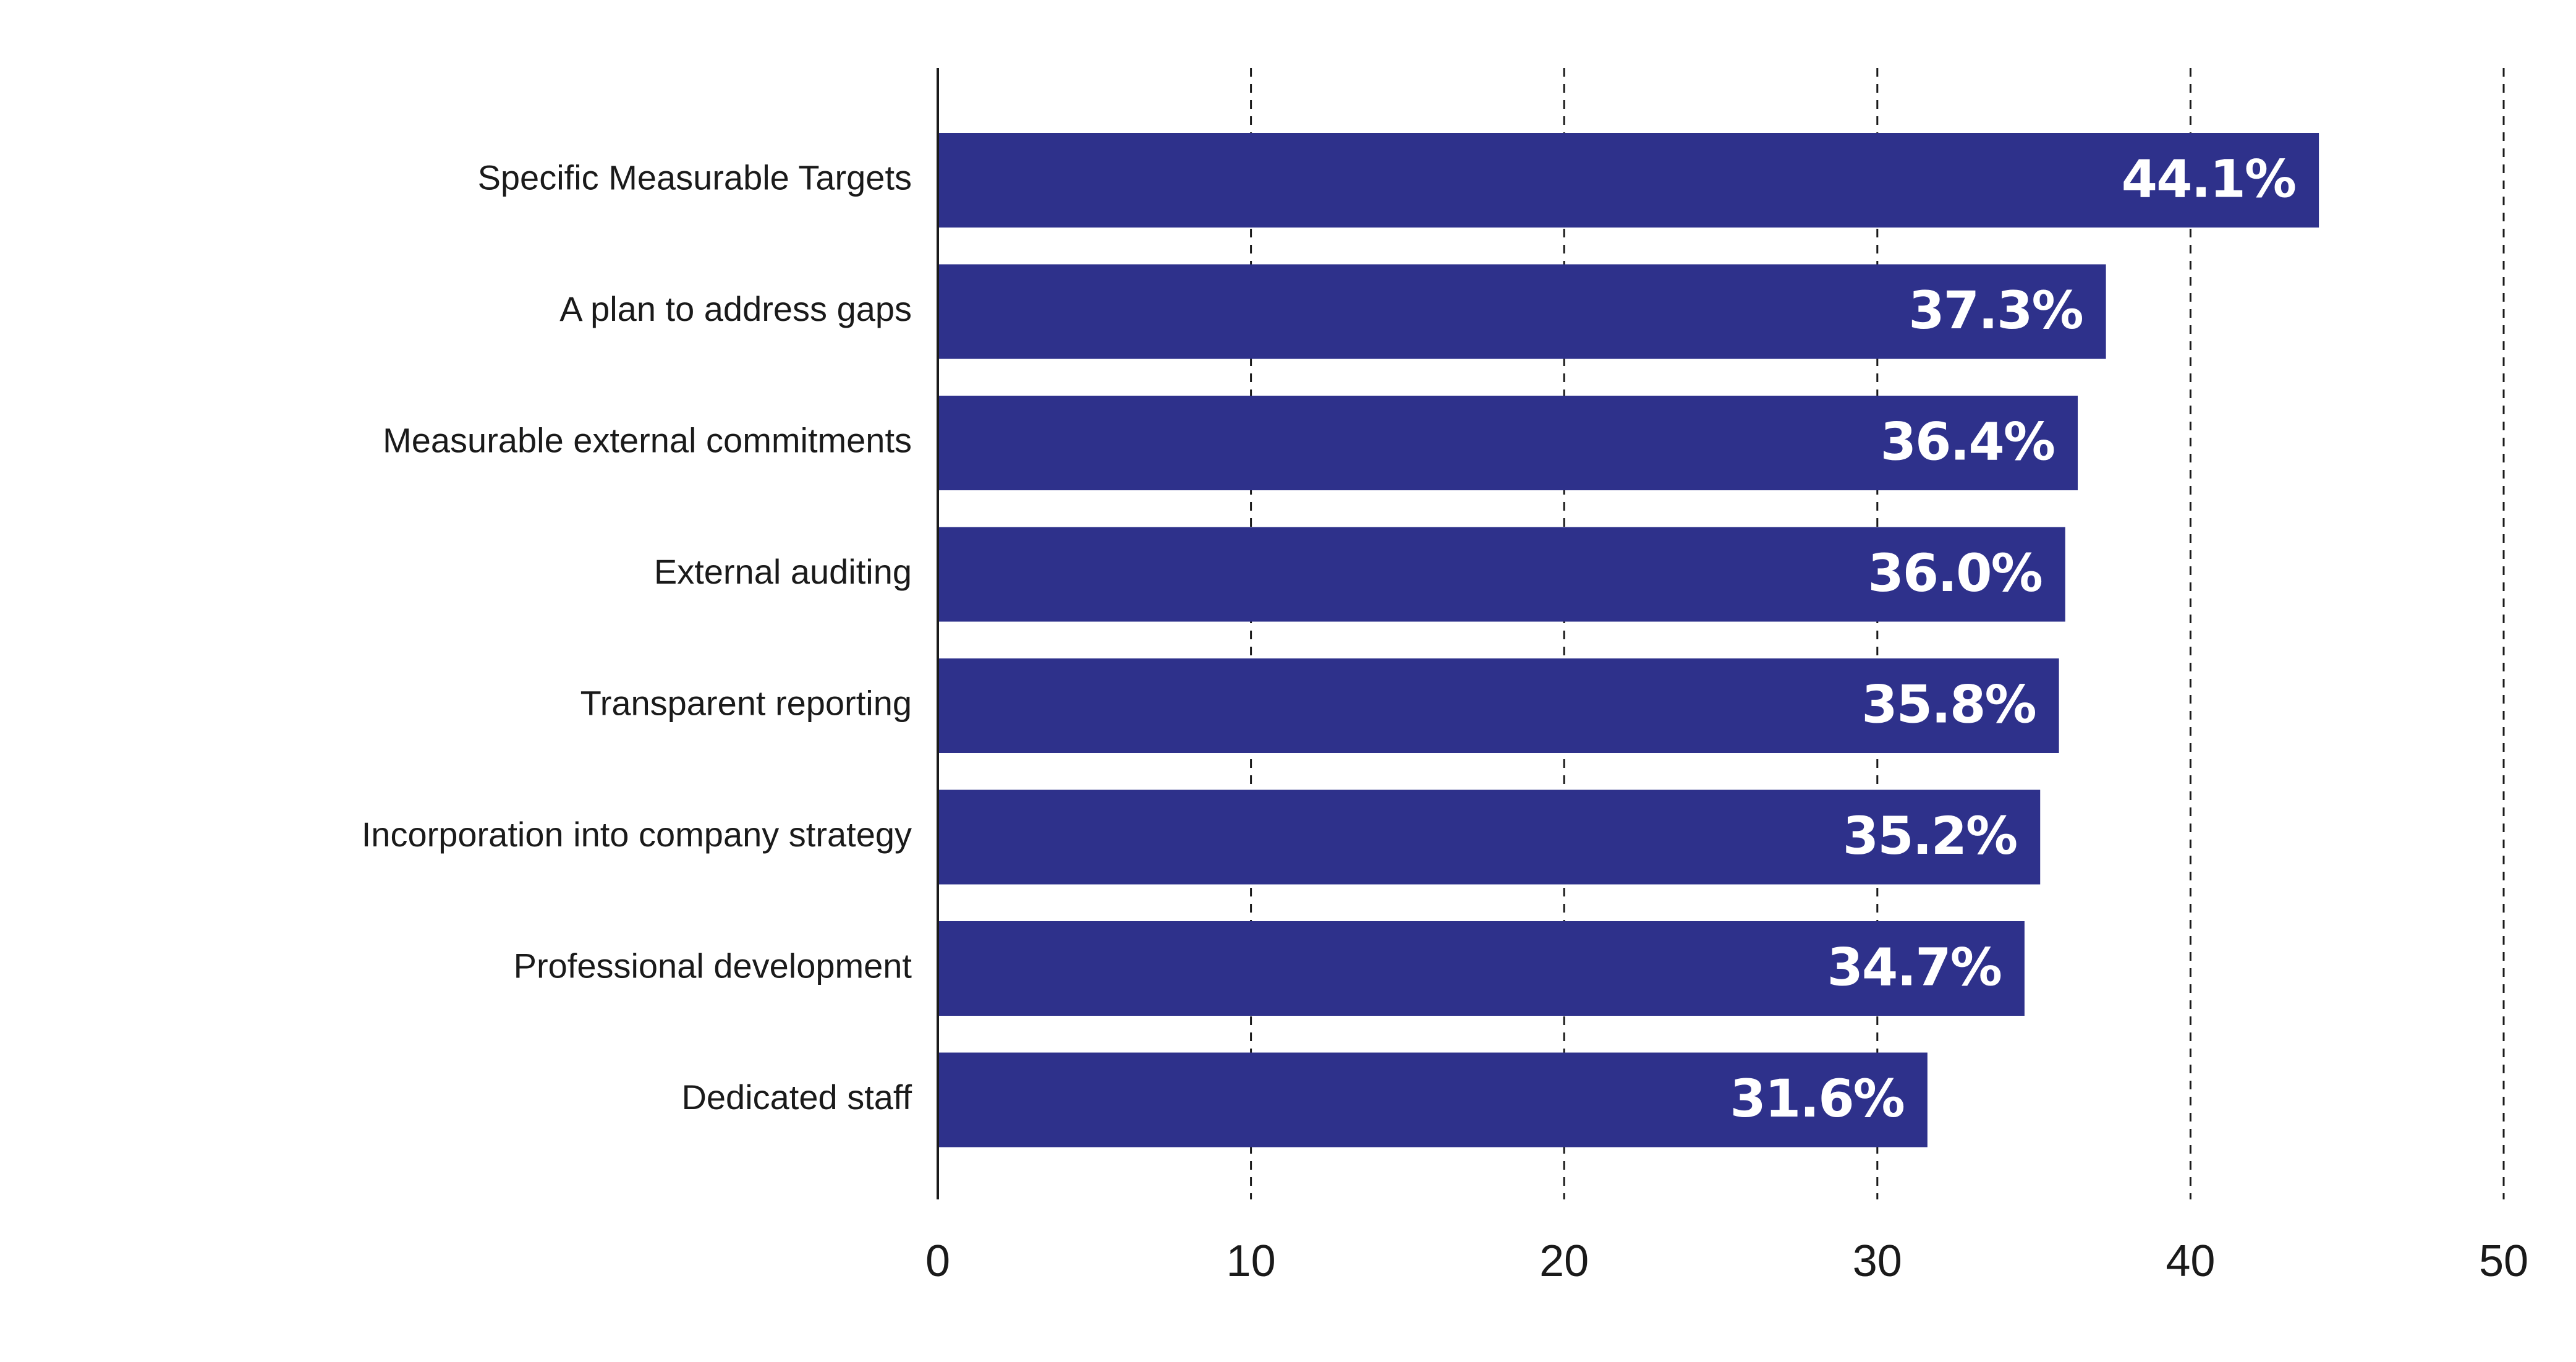  What do you see at coordinates (2208, 179) in the screenshot?
I see `data-label-1: 44.1%` at bounding box center [2208, 179].